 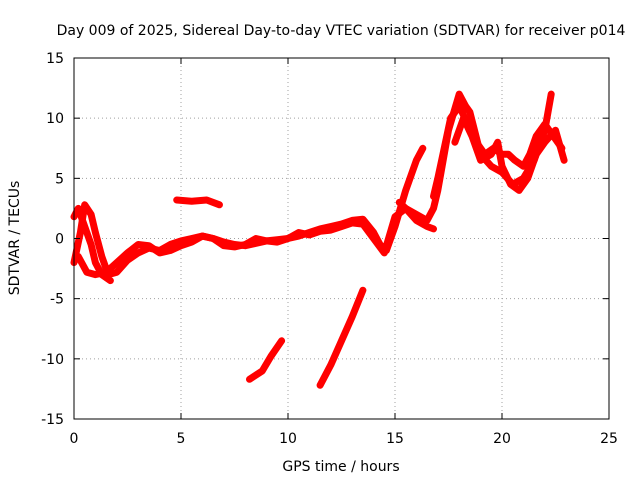 I want to click on y-tick-label: -10, so click(x=52, y=360).